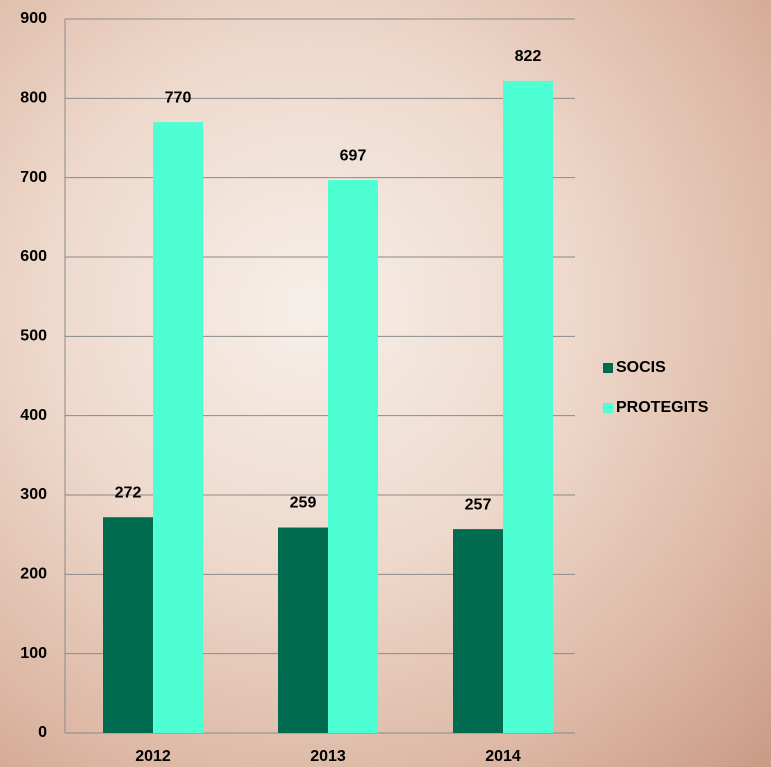 Image resolution: width=771 pixels, height=767 pixels. What do you see at coordinates (33, 98) in the screenshot?
I see `y-tick-label: 800` at bounding box center [33, 98].